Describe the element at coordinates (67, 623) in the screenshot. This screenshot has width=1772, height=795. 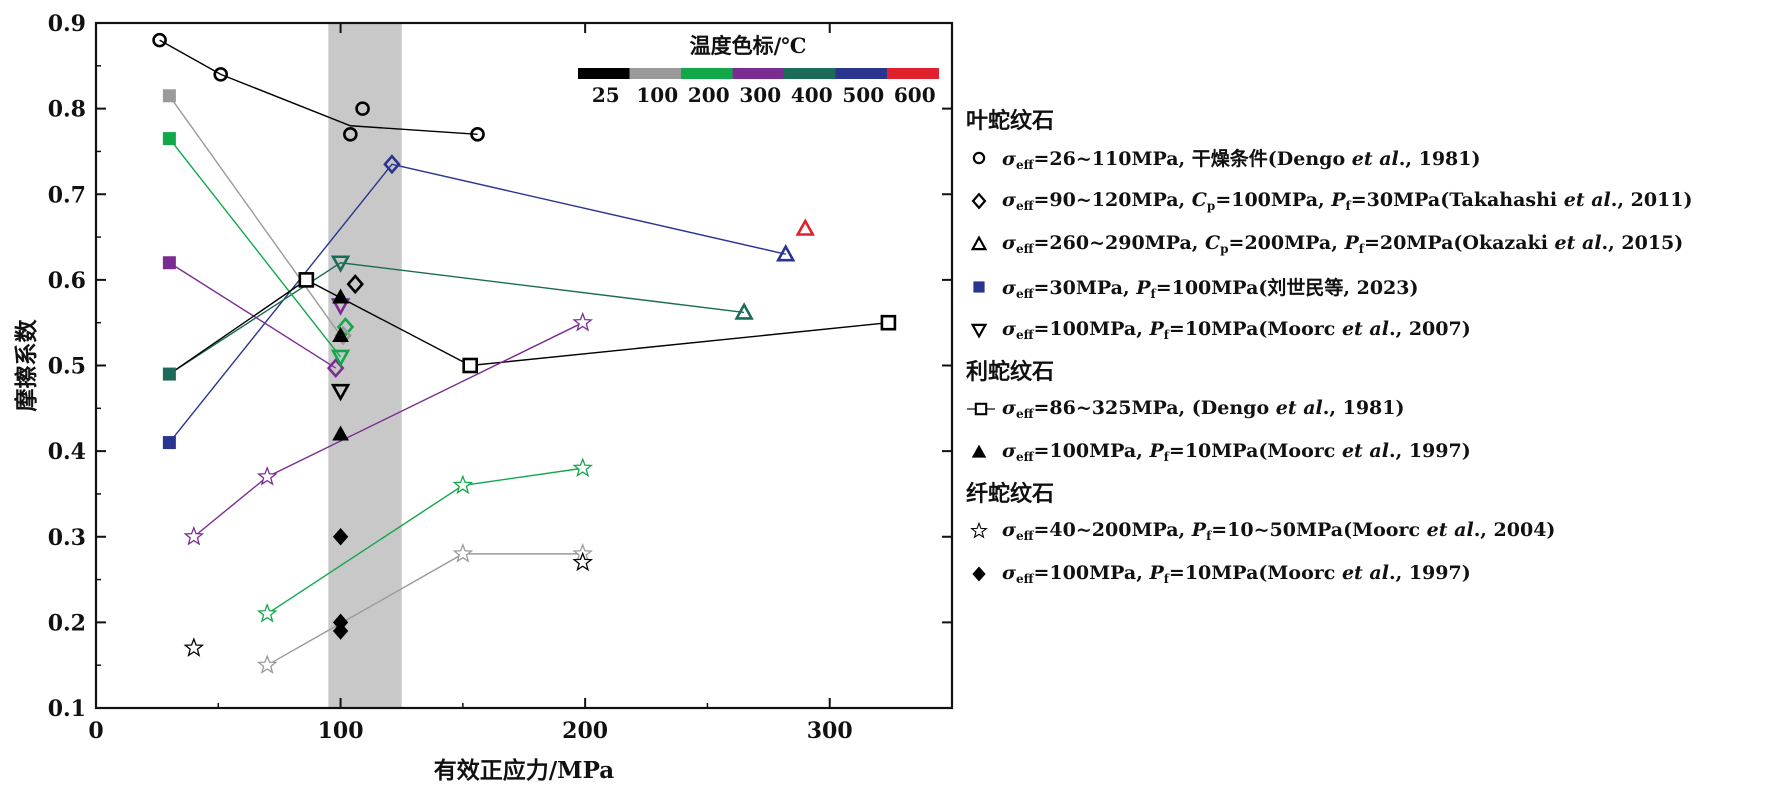
I see `y-tick-label-1: 0.2` at that location.